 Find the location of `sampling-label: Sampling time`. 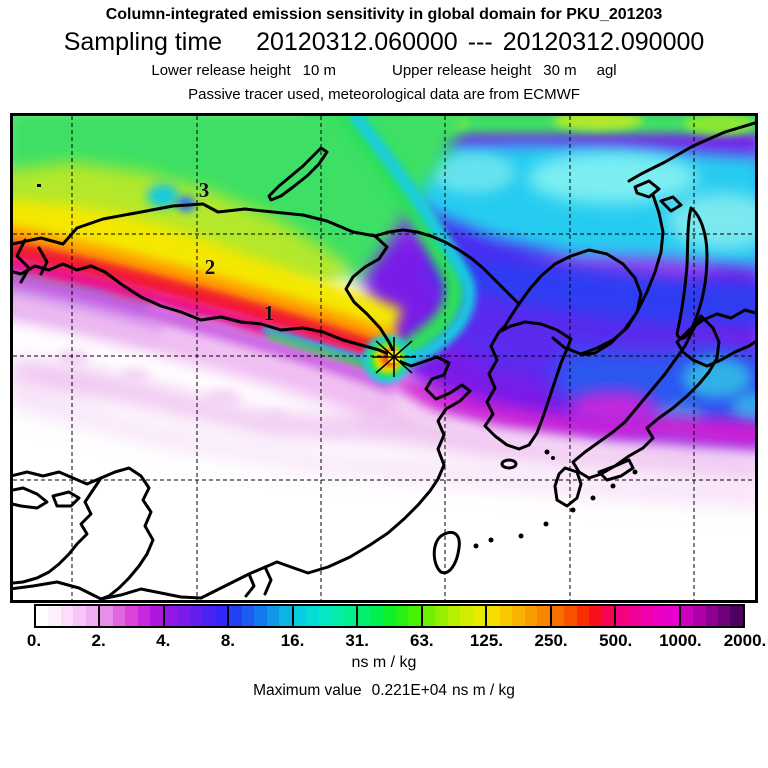

sampling-label: Sampling time is located at coordinates (143, 42).